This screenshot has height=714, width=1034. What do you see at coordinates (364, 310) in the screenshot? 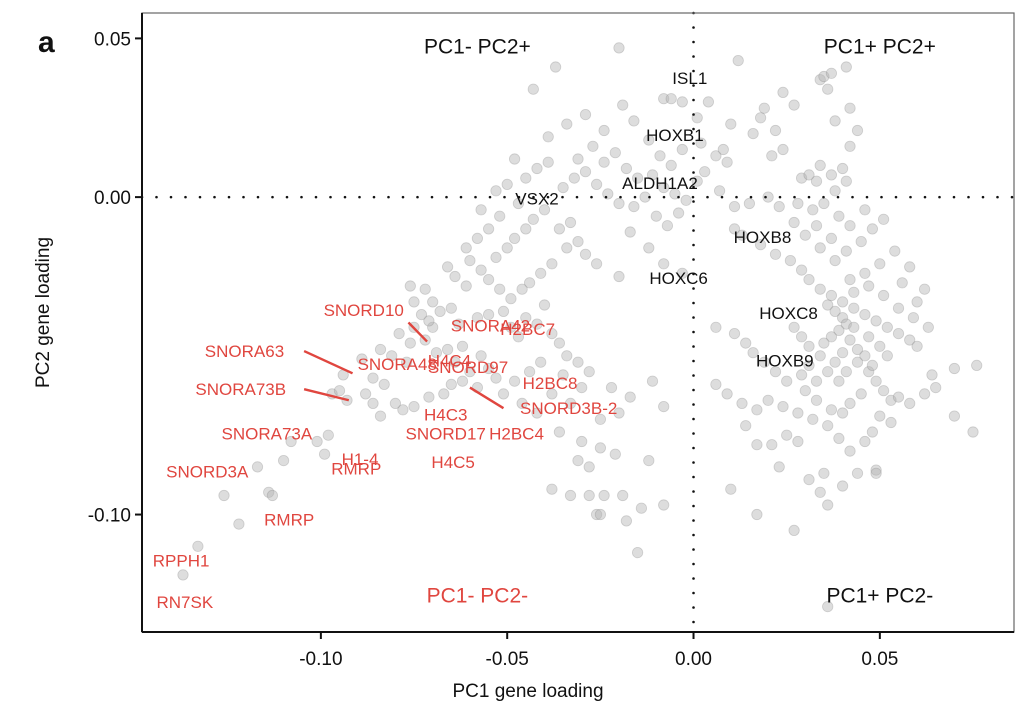
I see `gene-label: SNORD10` at bounding box center [364, 310].